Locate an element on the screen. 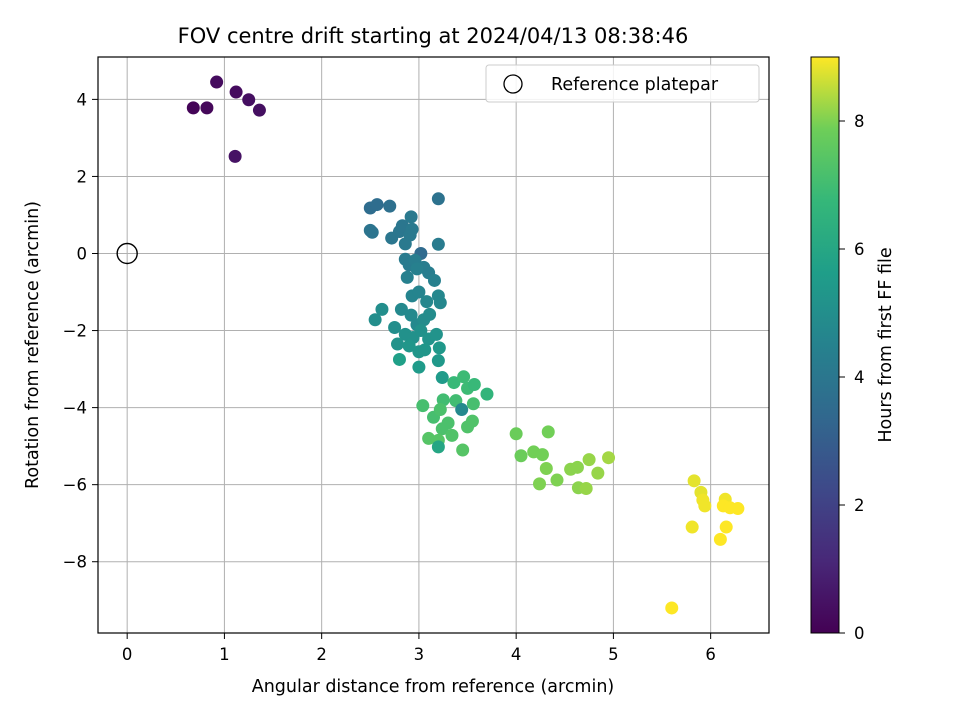 The width and height of the screenshot is (960, 720). y-tick-label: 2 is located at coordinates (82, 176).